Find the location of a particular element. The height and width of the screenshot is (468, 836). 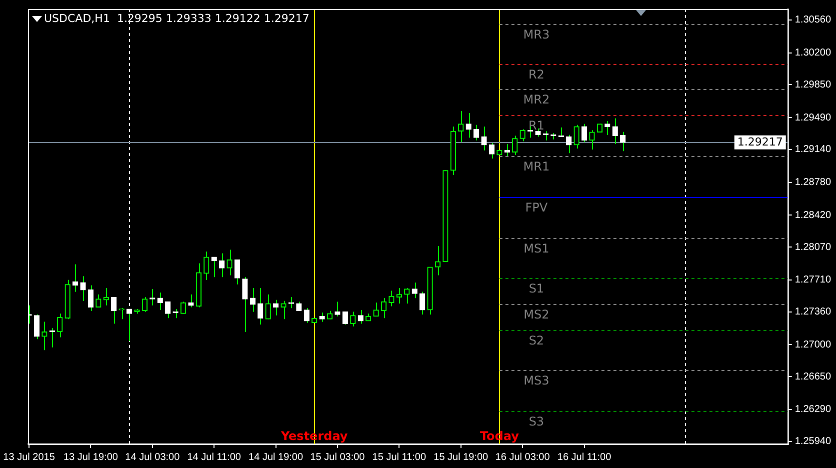

x-tick-label: 13 Jul 2015 is located at coordinates (29, 457).